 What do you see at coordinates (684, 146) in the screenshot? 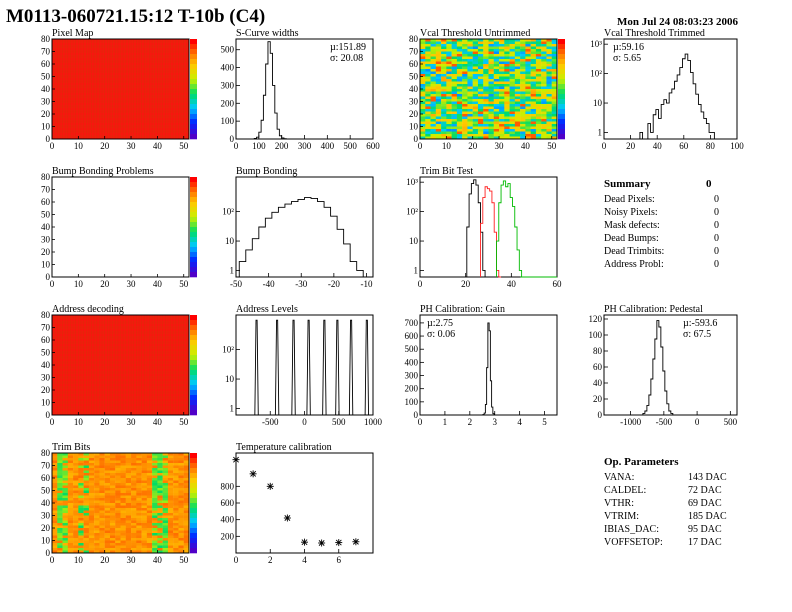
I see `vcal-trimmed-x-tick-label: 60` at bounding box center [684, 146].